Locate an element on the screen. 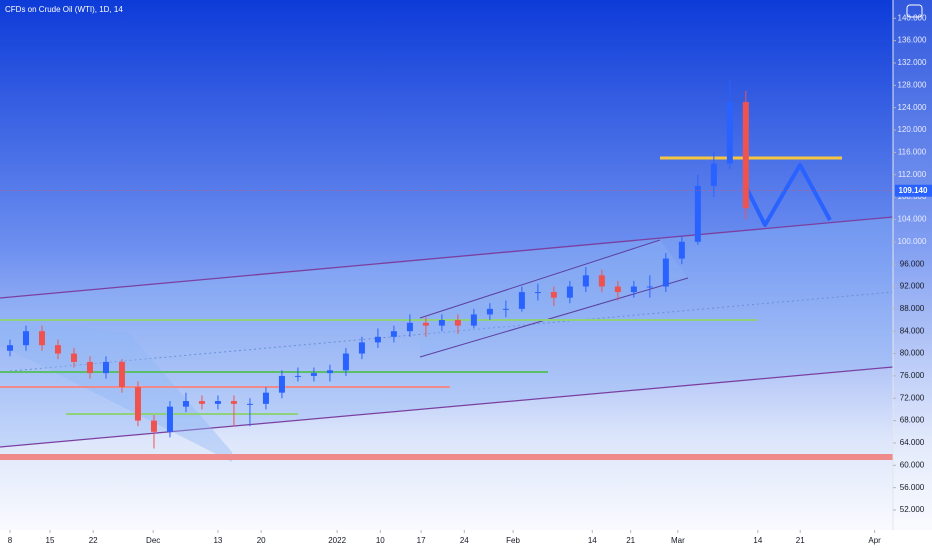 This screenshot has width=932, height=550. x-tick-label: Dec is located at coordinates (153, 540).